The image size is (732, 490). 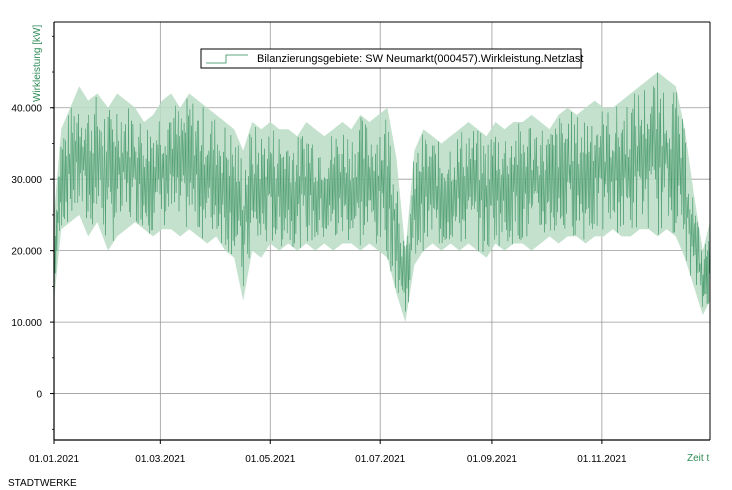 I want to click on y-tick-label: 10.000, so click(x=26, y=323).